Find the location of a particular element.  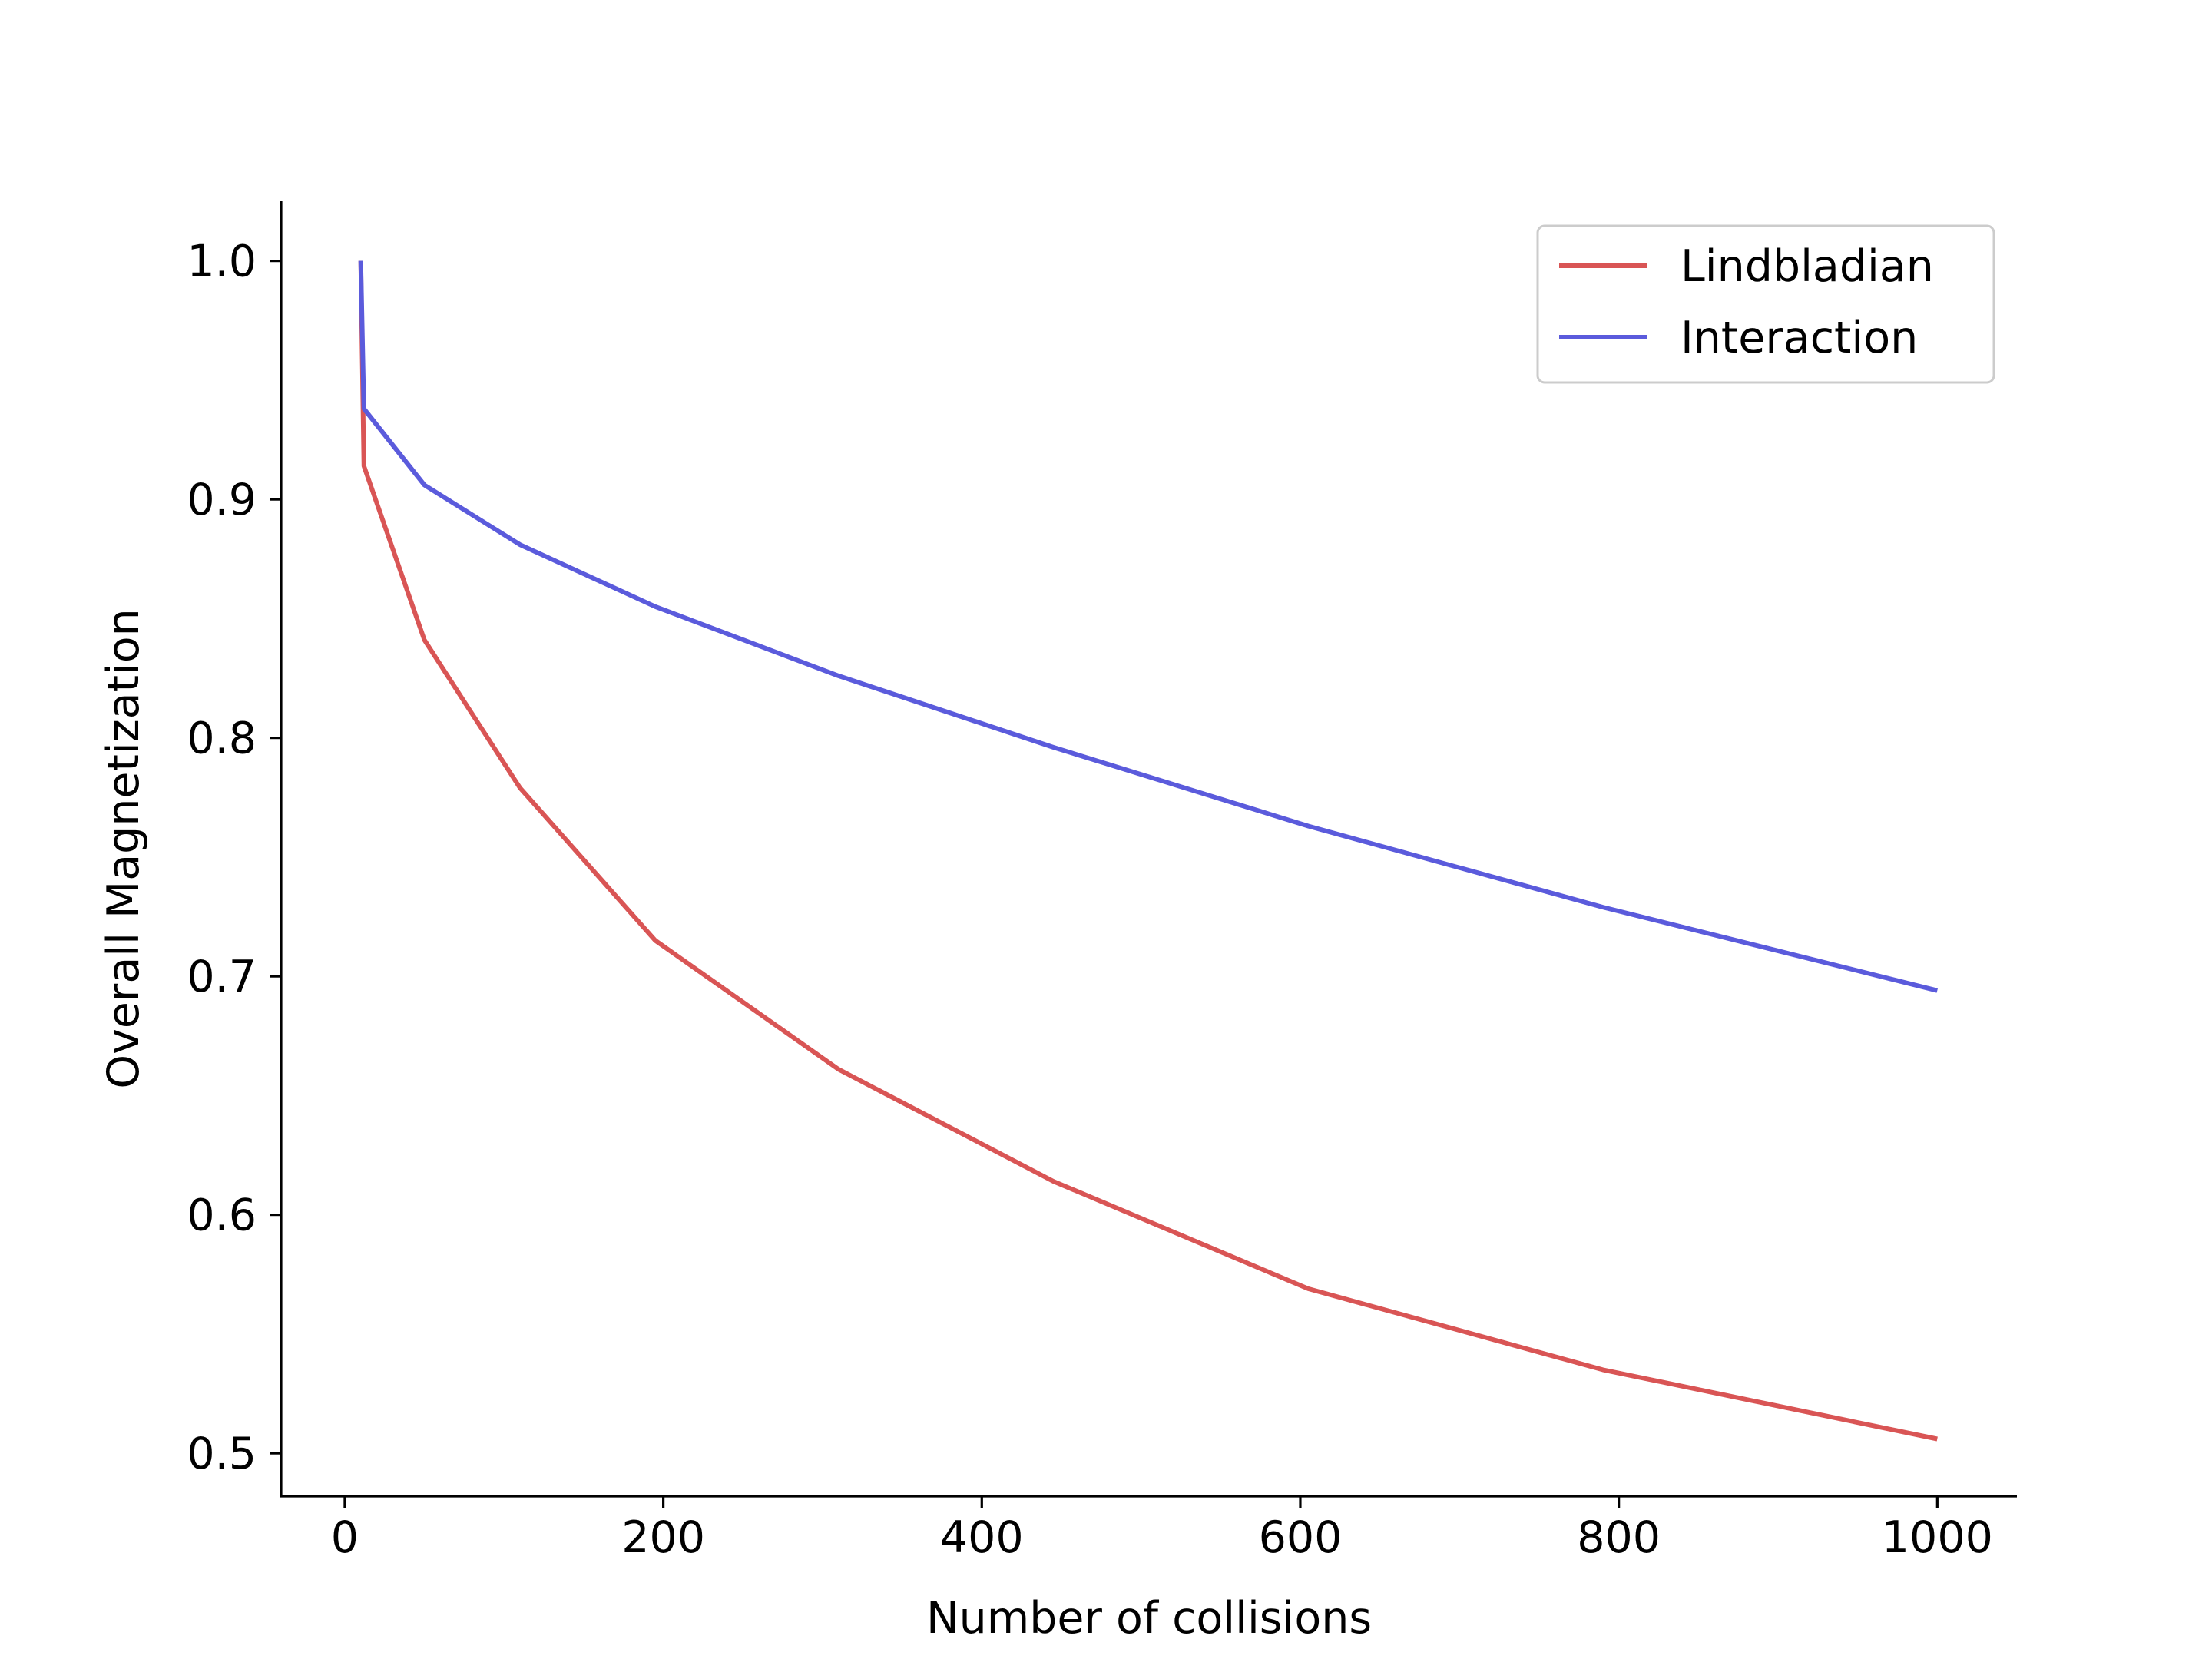

y-tick-label: 0.9 is located at coordinates (222, 500).